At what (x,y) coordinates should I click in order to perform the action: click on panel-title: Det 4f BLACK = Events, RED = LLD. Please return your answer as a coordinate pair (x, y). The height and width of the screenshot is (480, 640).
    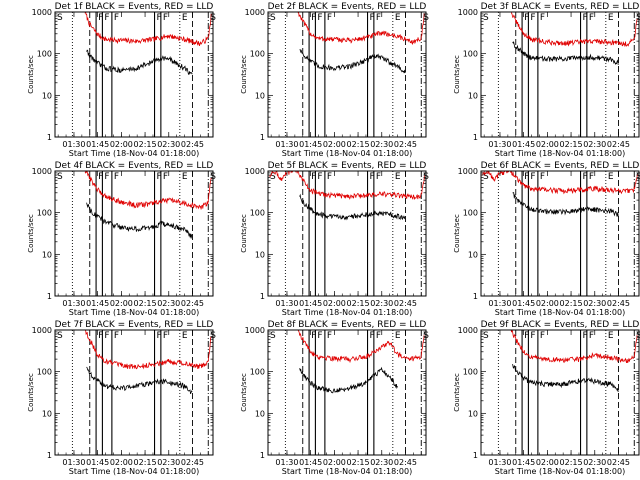
    Looking at the image, I should click on (134, 166).